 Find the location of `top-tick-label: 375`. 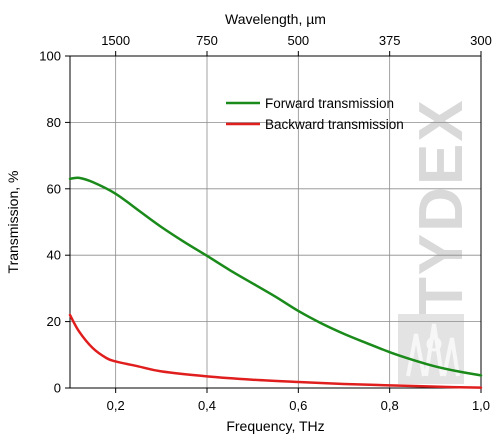

top-tick-label: 375 is located at coordinates (390, 40).